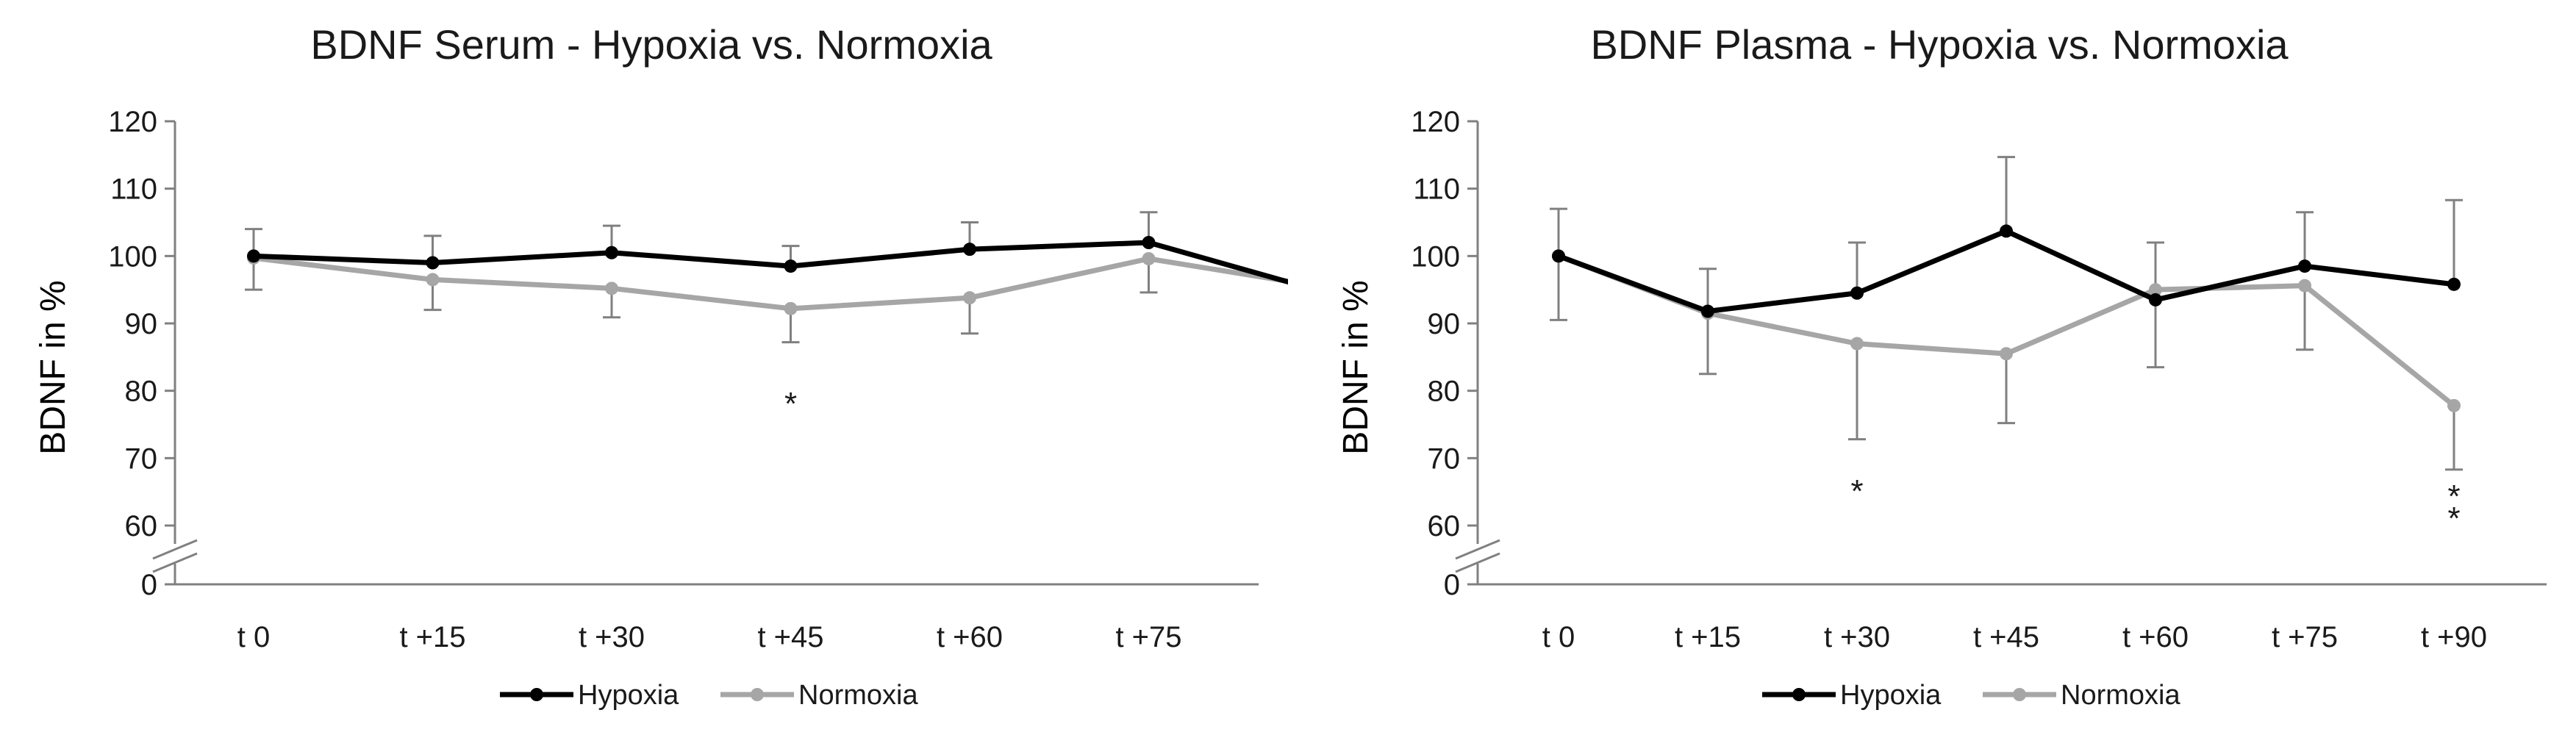  I want to click on series-line-hypoxia, so click(771, 262).